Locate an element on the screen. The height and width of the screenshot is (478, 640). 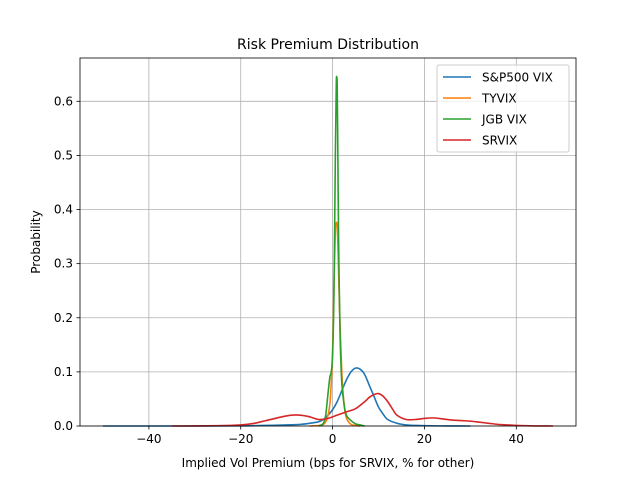
legend-label: JGB VIX is located at coordinates (504, 120).